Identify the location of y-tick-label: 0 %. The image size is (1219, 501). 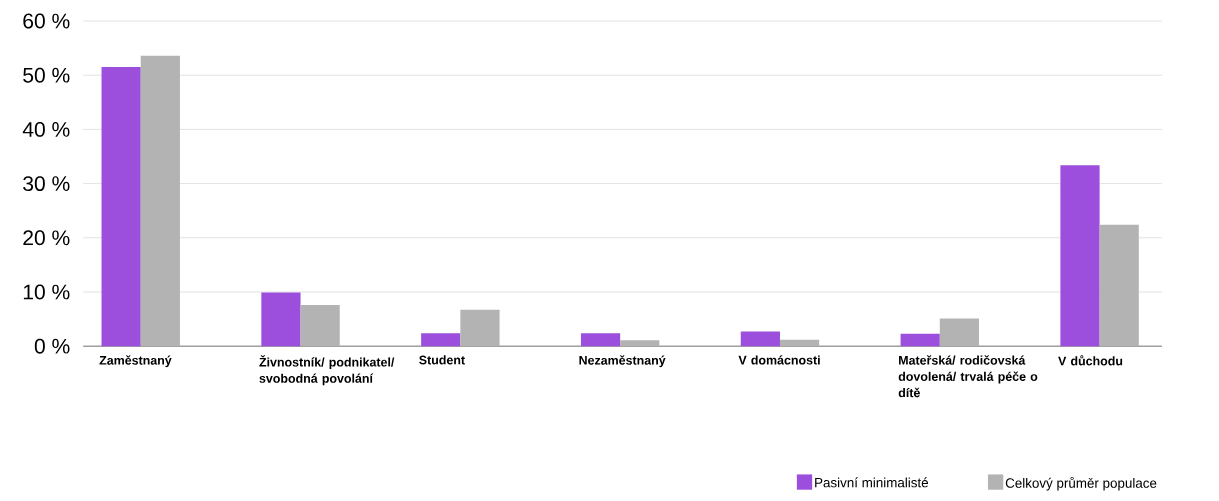
(52, 346).